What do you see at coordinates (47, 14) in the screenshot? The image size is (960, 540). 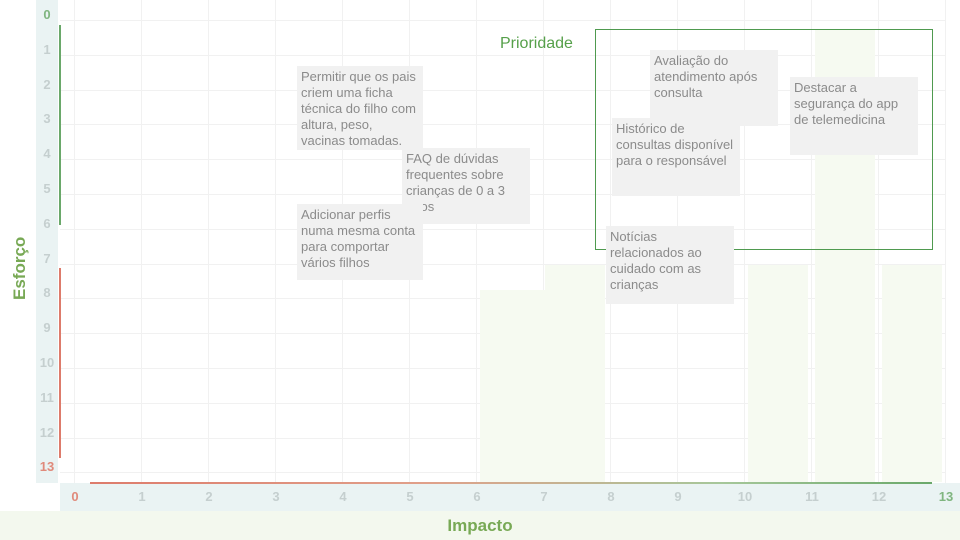 I see `y-axis-tick-label: 0` at bounding box center [47, 14].